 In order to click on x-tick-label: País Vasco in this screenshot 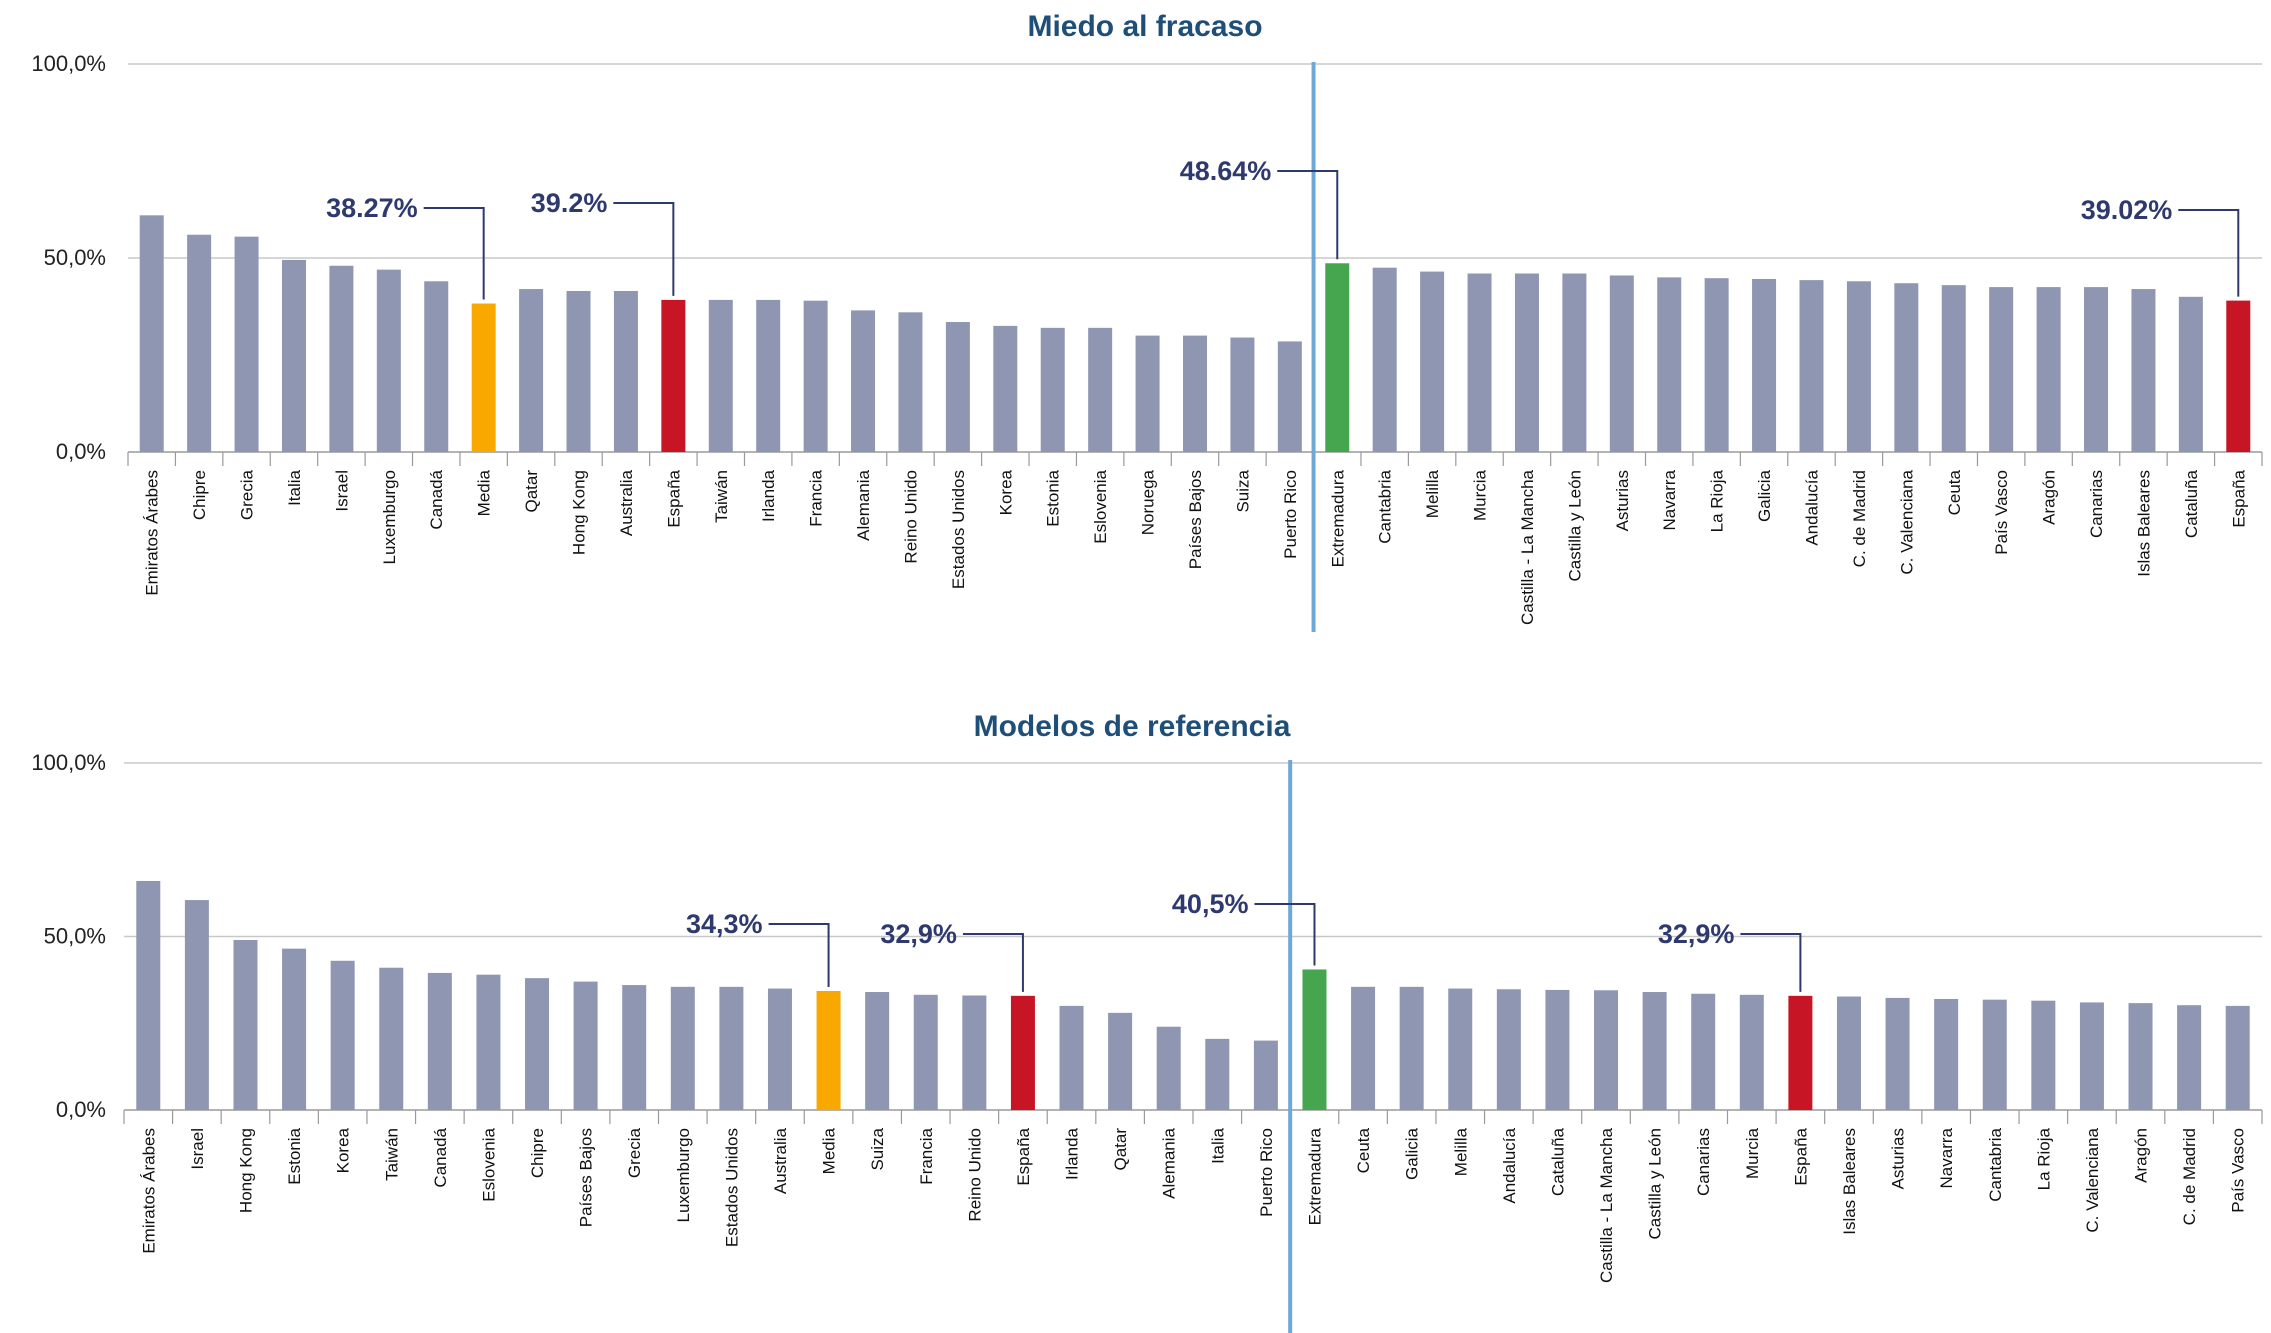, I will do `click(2238, 1170)`.